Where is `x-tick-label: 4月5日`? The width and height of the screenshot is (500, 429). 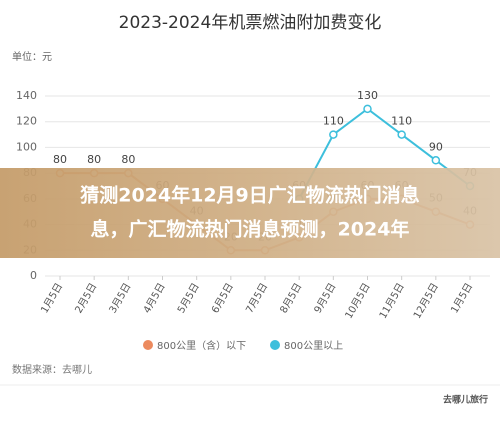 x-tick-label: 4月5日 is located at coordinates (154, 298).